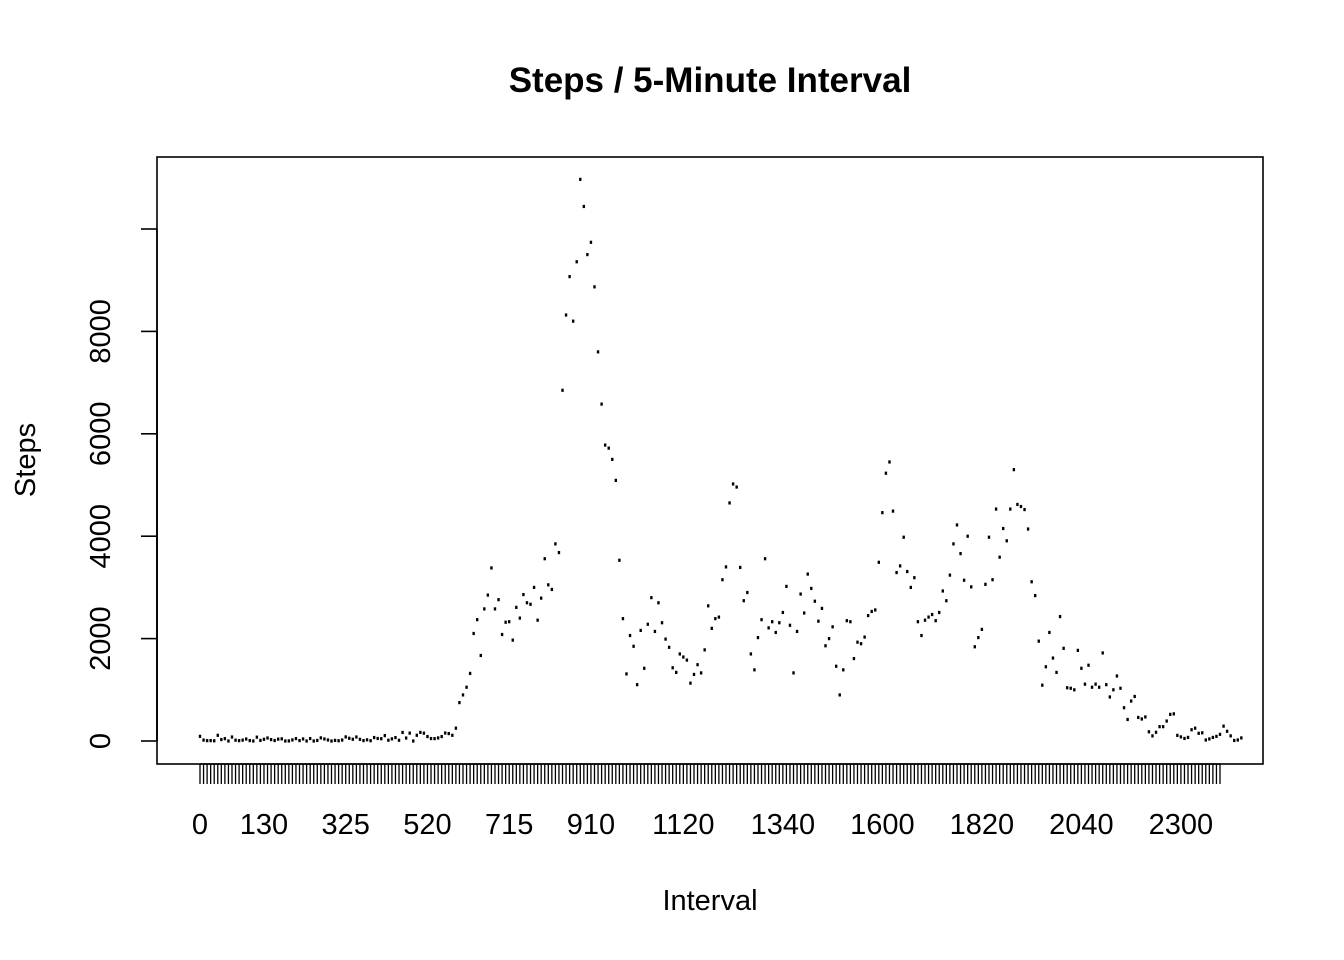 Image resolution: width=1344 pixels, height=960 pixels. Describe the element at coordinates (591, 825) in the screenshot. I see `x-tick-label: 910` at that location.